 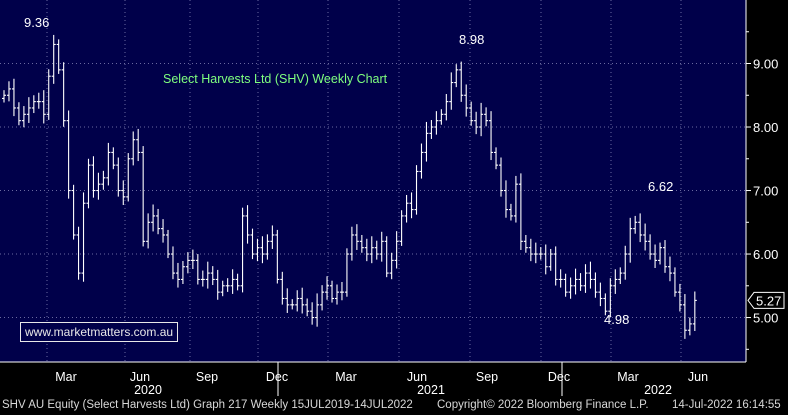 I want to click on y-tick-label: 8.00, so click(x=765, y=127).